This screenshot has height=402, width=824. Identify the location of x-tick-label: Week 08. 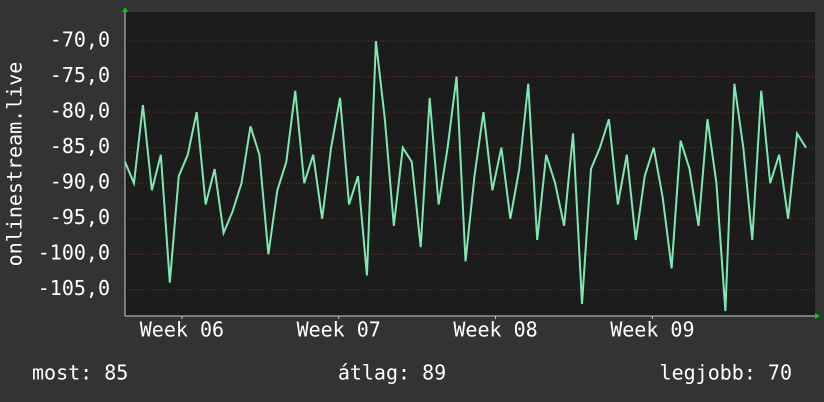
(495, 330).